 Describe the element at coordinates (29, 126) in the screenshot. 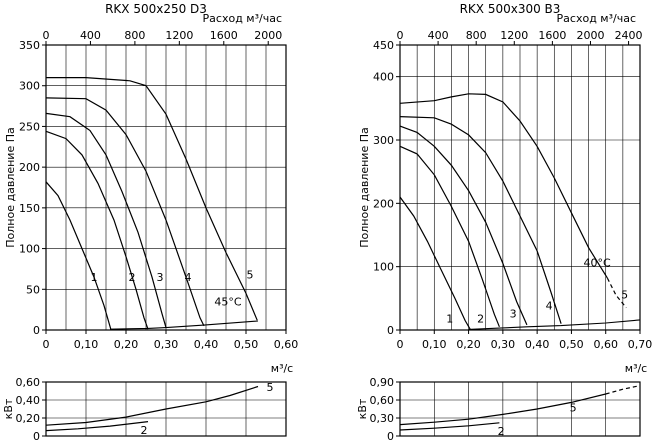

I see `y-tick-label: 250` at that location.